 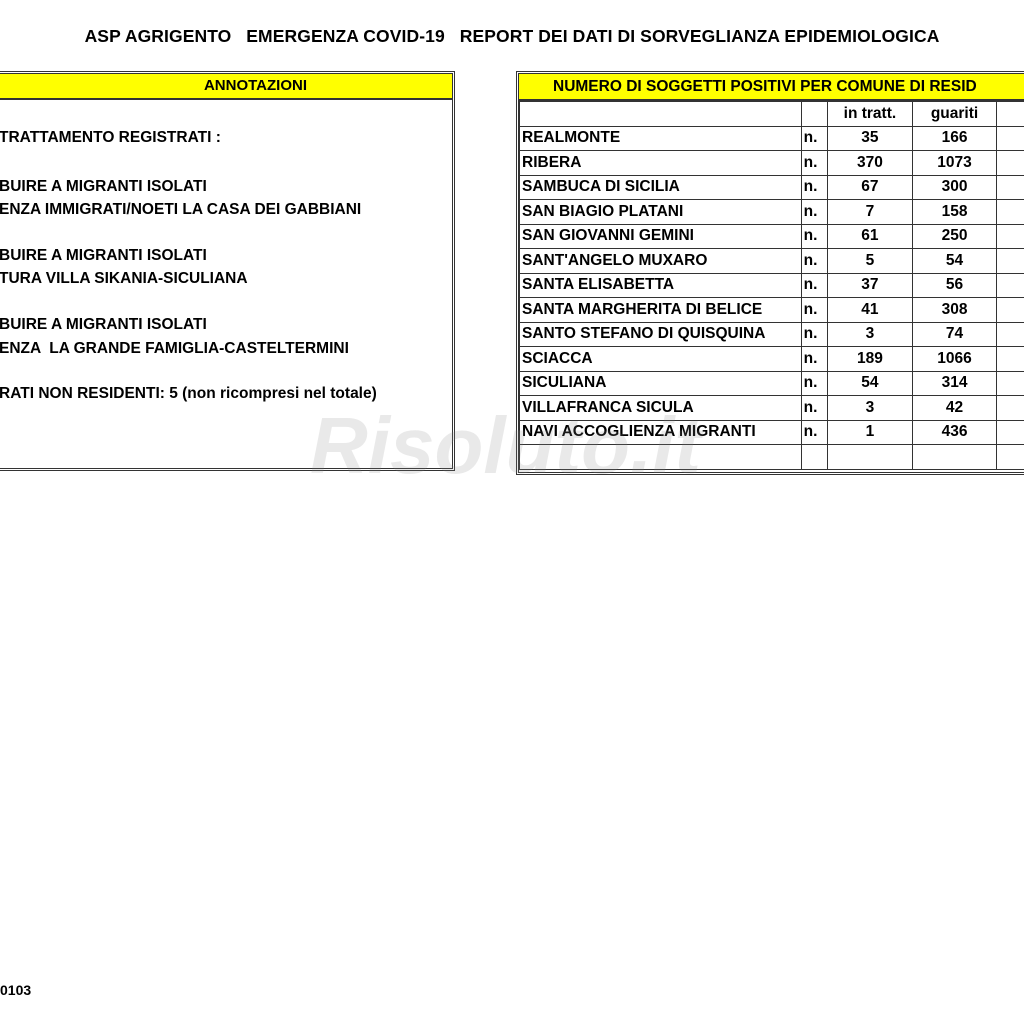 I want to click on guariti-value: 314, so click(x=954, y=383).